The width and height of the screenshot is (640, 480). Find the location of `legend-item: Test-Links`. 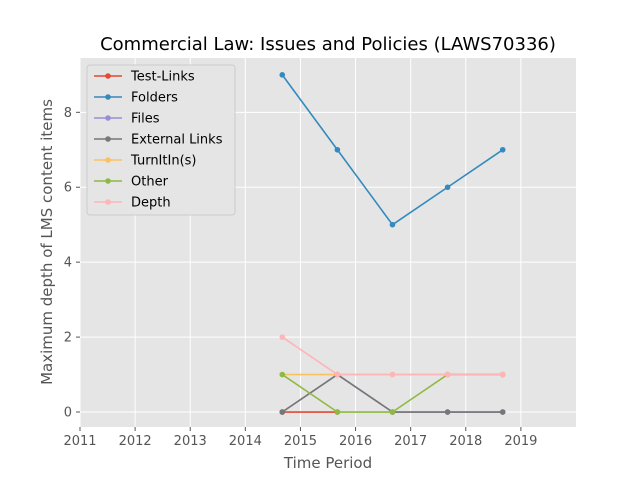

legend-item: Test-Links is located at coordinates (144, 77).